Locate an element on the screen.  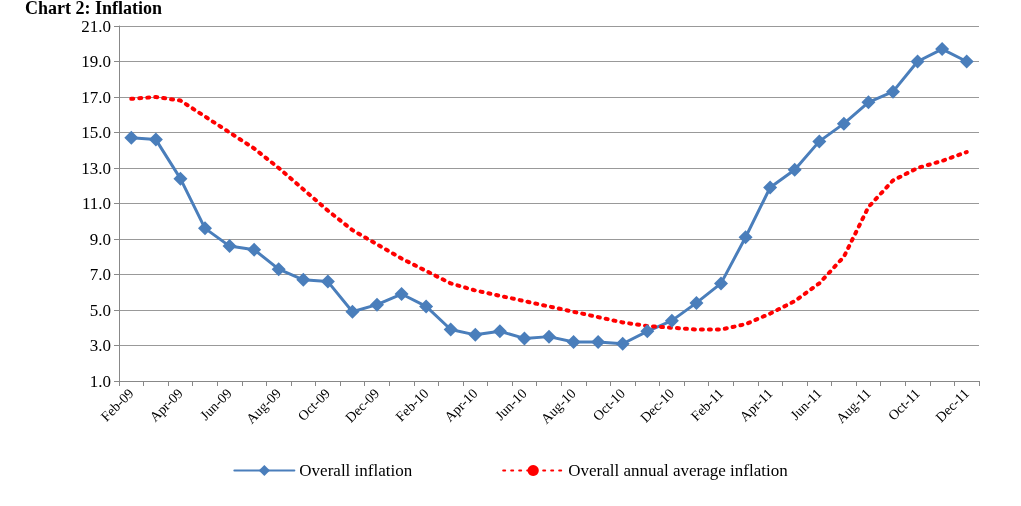
legend-label: Overall annual average inflation is located at coordinates (678, 470).